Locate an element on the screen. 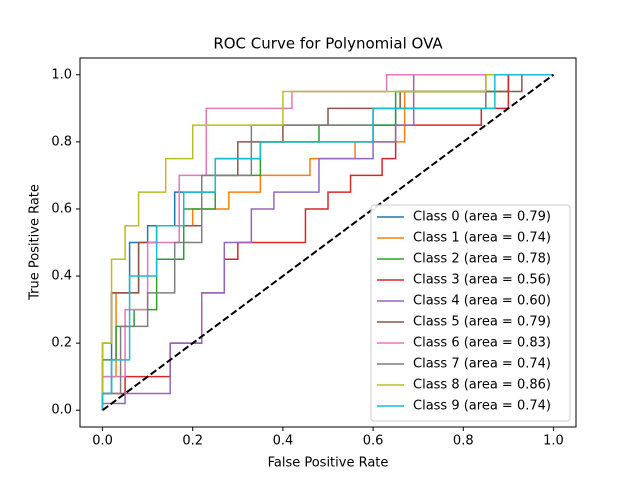  x-tick-label: 0.2 is located at coordinates (192, 441).